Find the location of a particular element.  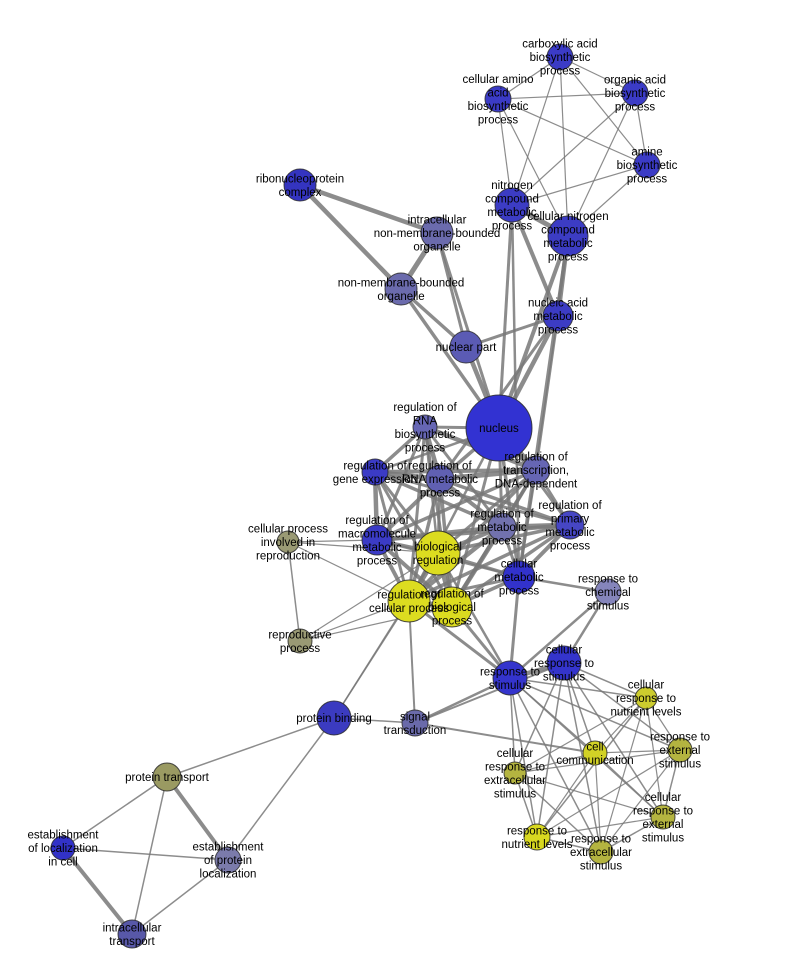

edge-rnpComplex-nmbOrg is located at coordinates (350, 237).